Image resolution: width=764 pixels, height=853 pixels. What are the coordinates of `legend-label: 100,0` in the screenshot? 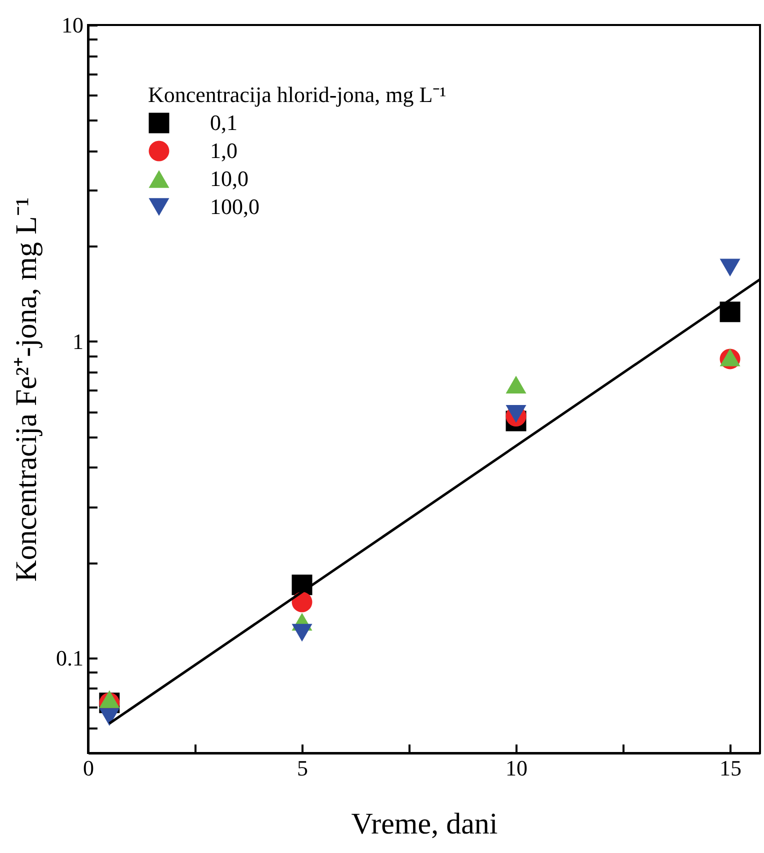 It's located at (235, 206).